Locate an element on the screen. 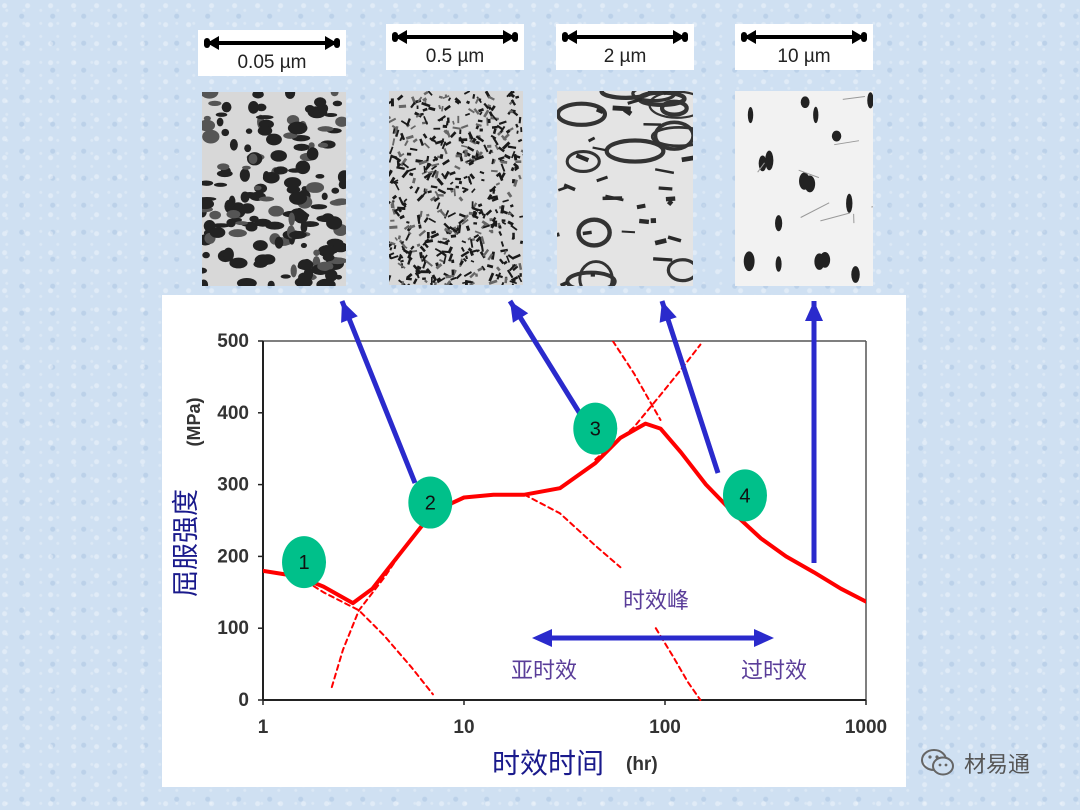 The width and height of the screenshot is (1080, 810). x-axis-label: 时效时间 is located at coordinates (548, 763).